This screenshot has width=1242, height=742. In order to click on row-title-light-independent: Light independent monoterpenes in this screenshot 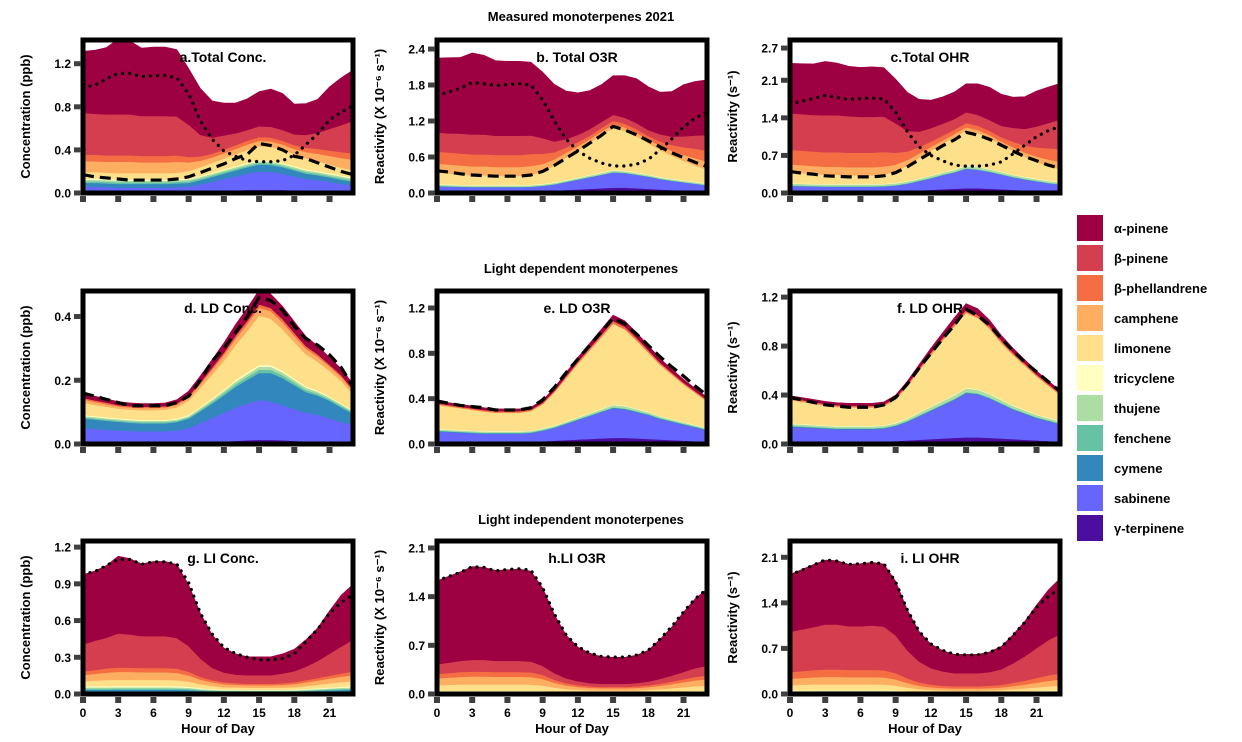, I will do `click(581, 519)`.